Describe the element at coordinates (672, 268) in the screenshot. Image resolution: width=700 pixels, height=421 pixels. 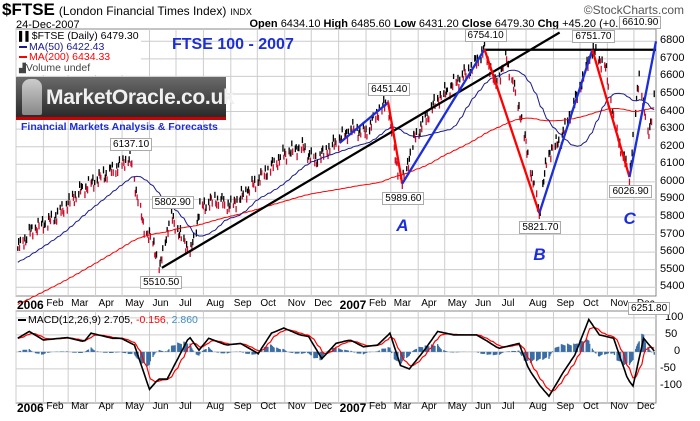
I see `y-tick-label: 5500` at that location.